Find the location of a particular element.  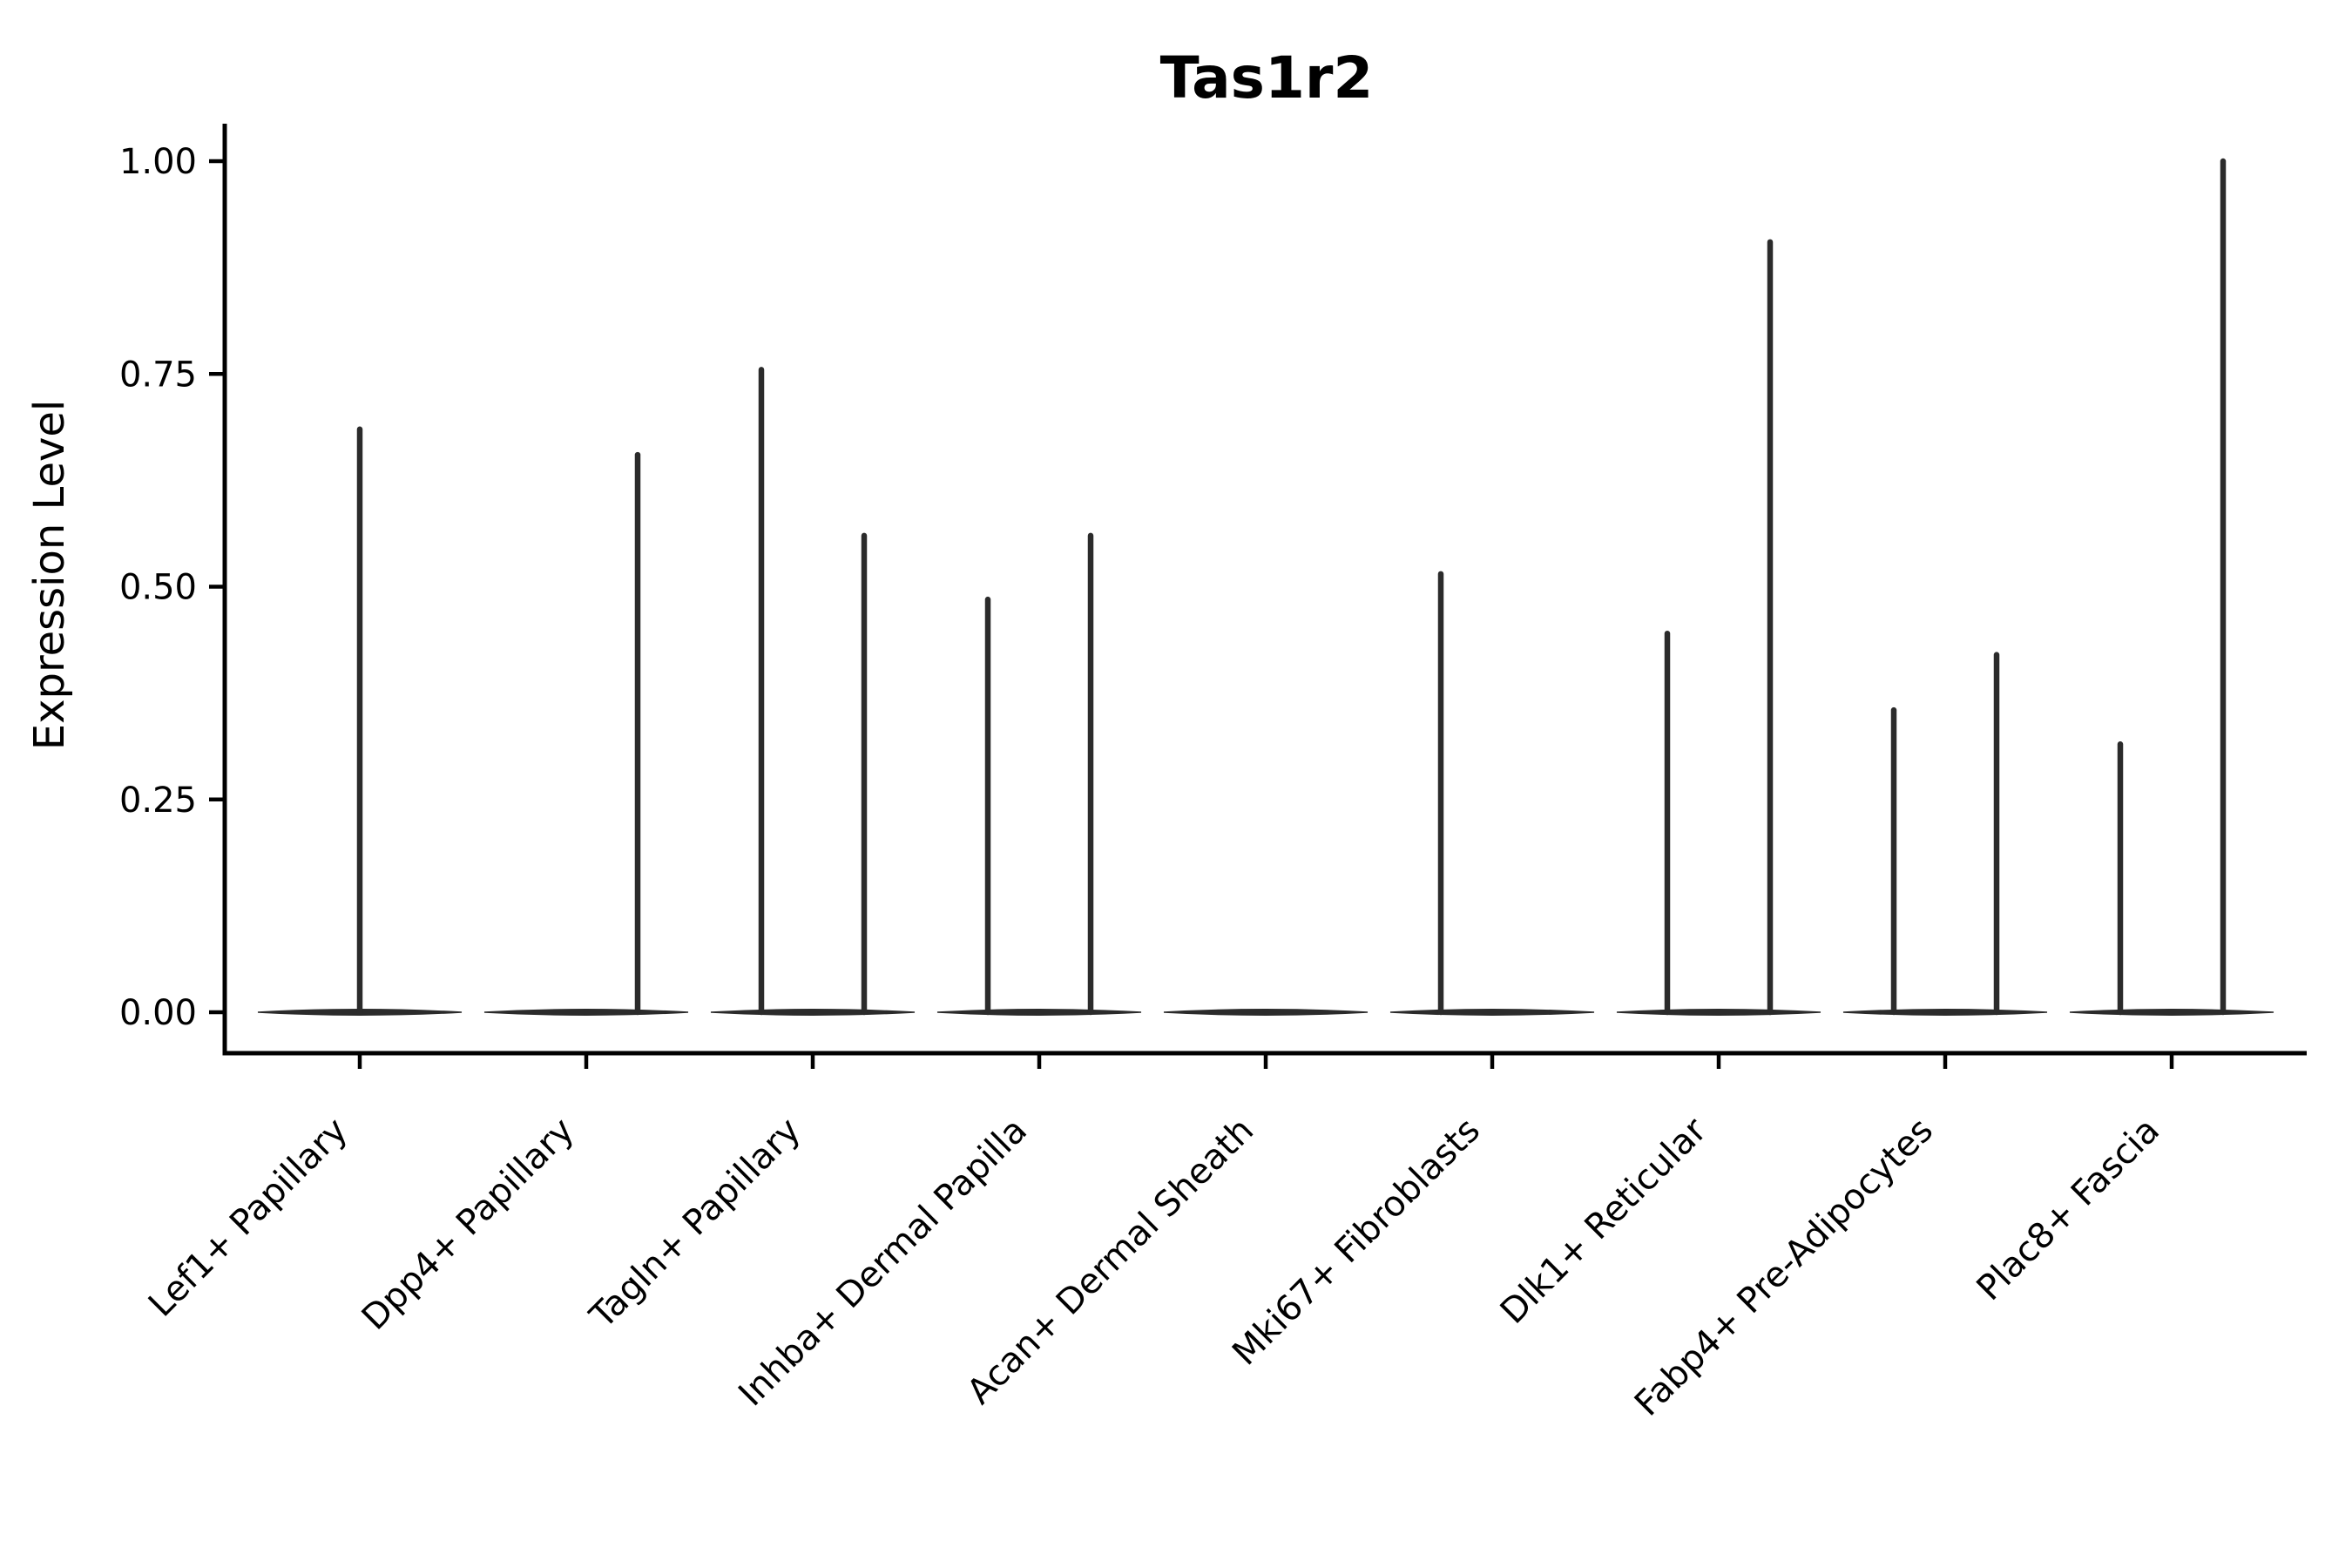

x-tick-label: Tagln+ Papillary is located at coordinates (695, 1224).